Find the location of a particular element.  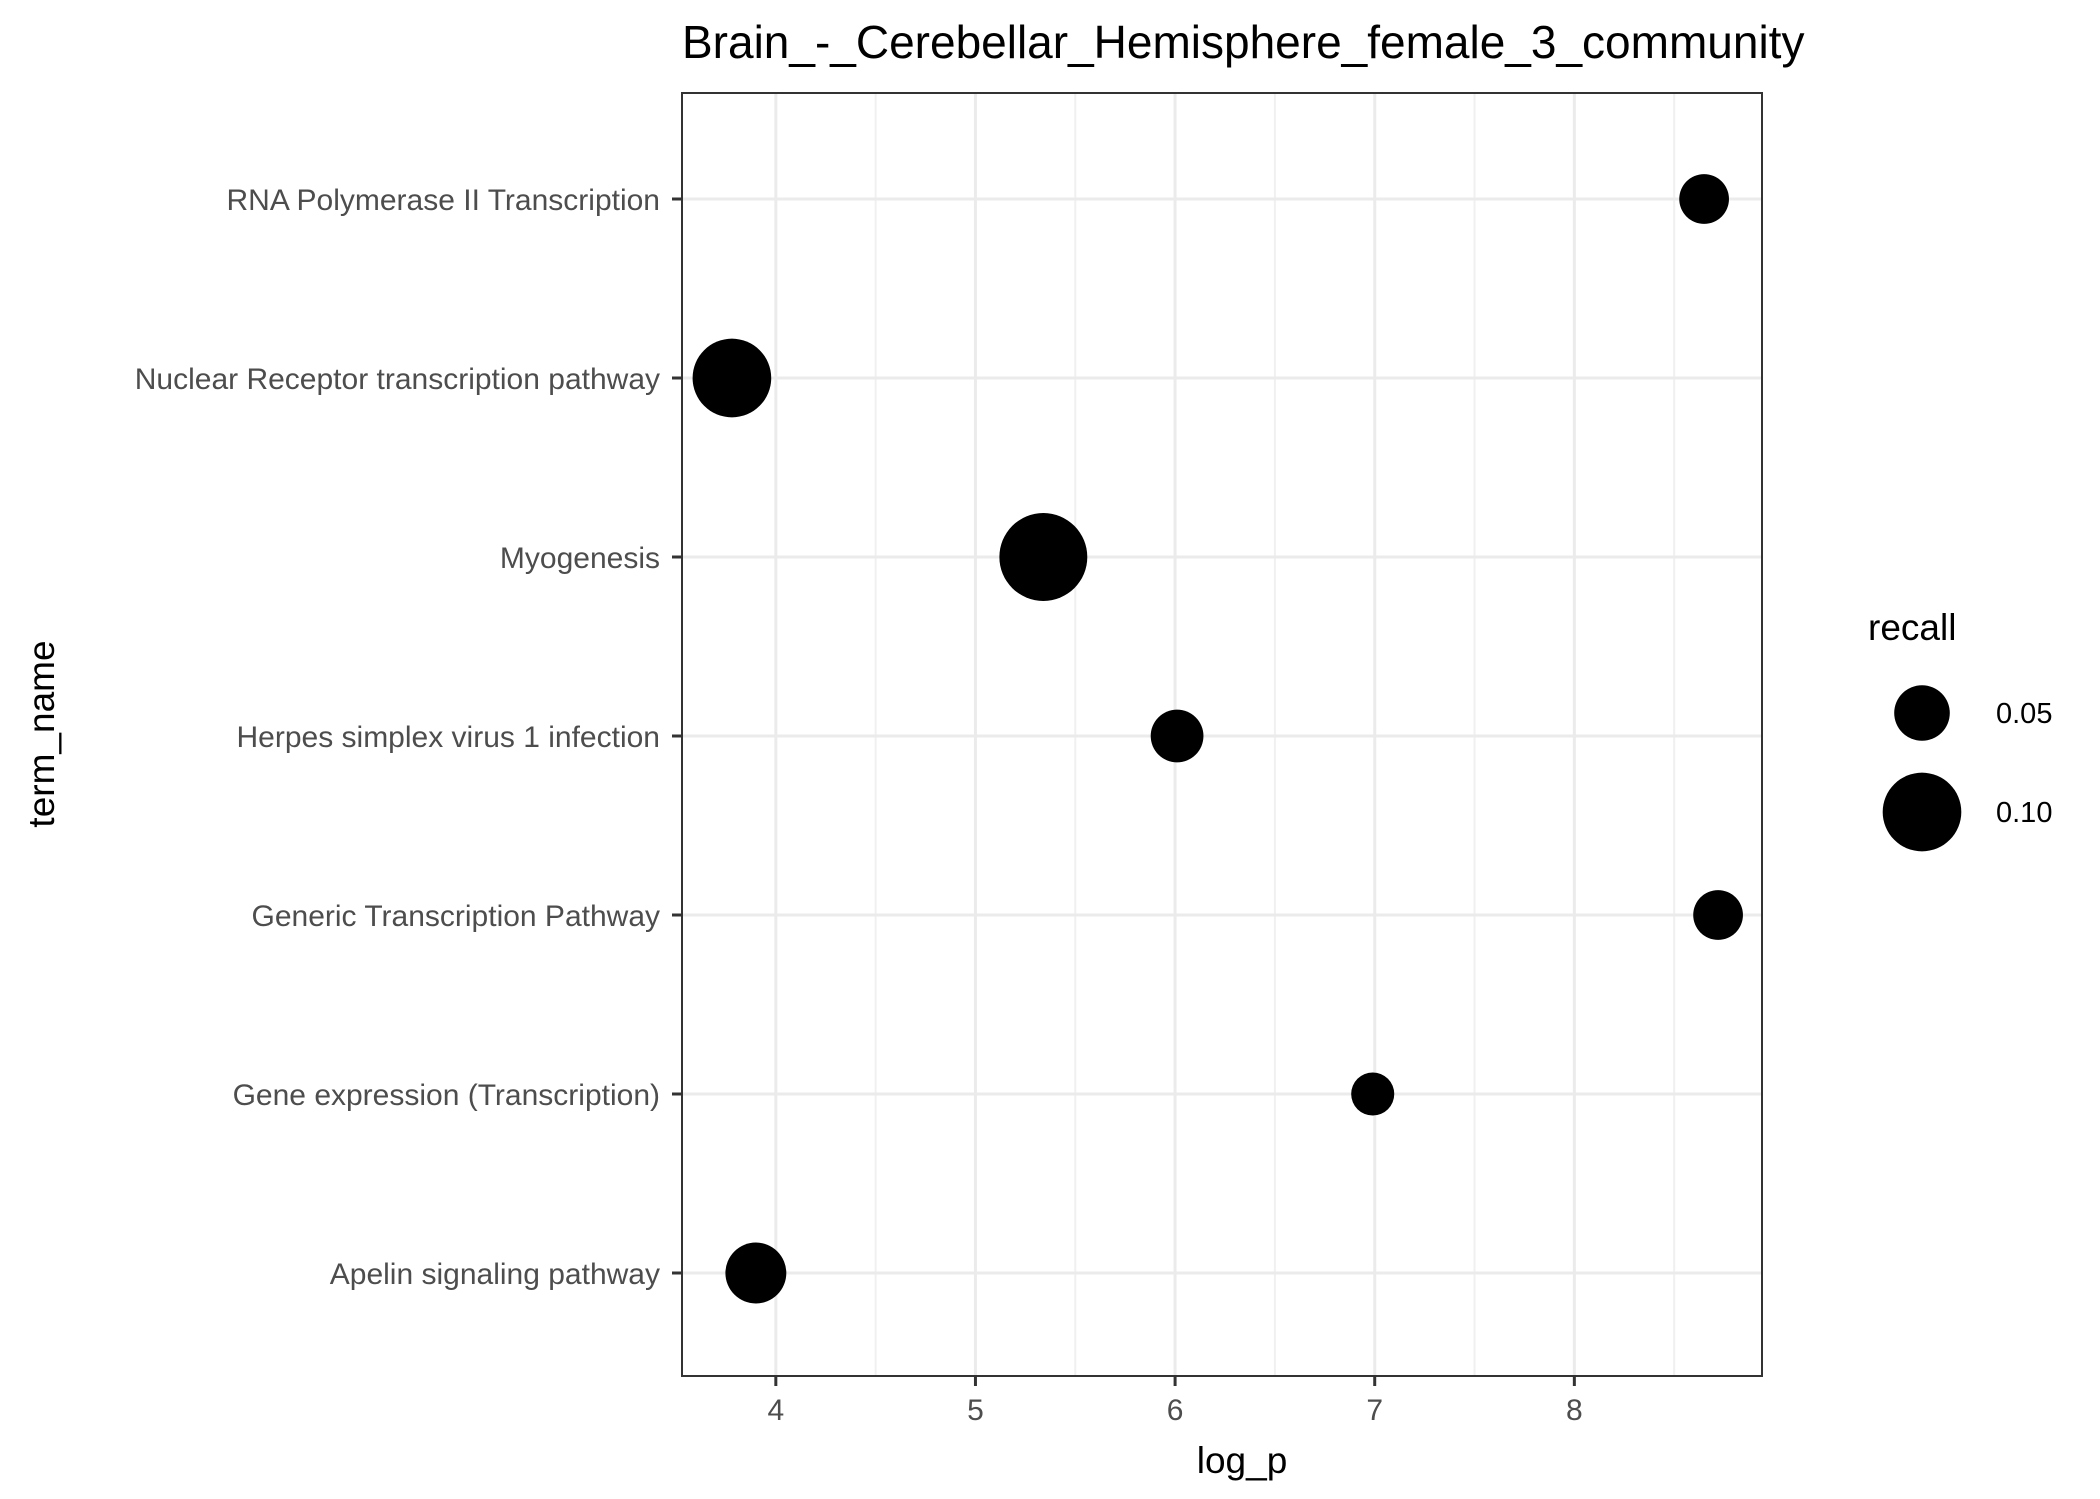

x-tick-label: 4 is located at coordinates (775, 1410).